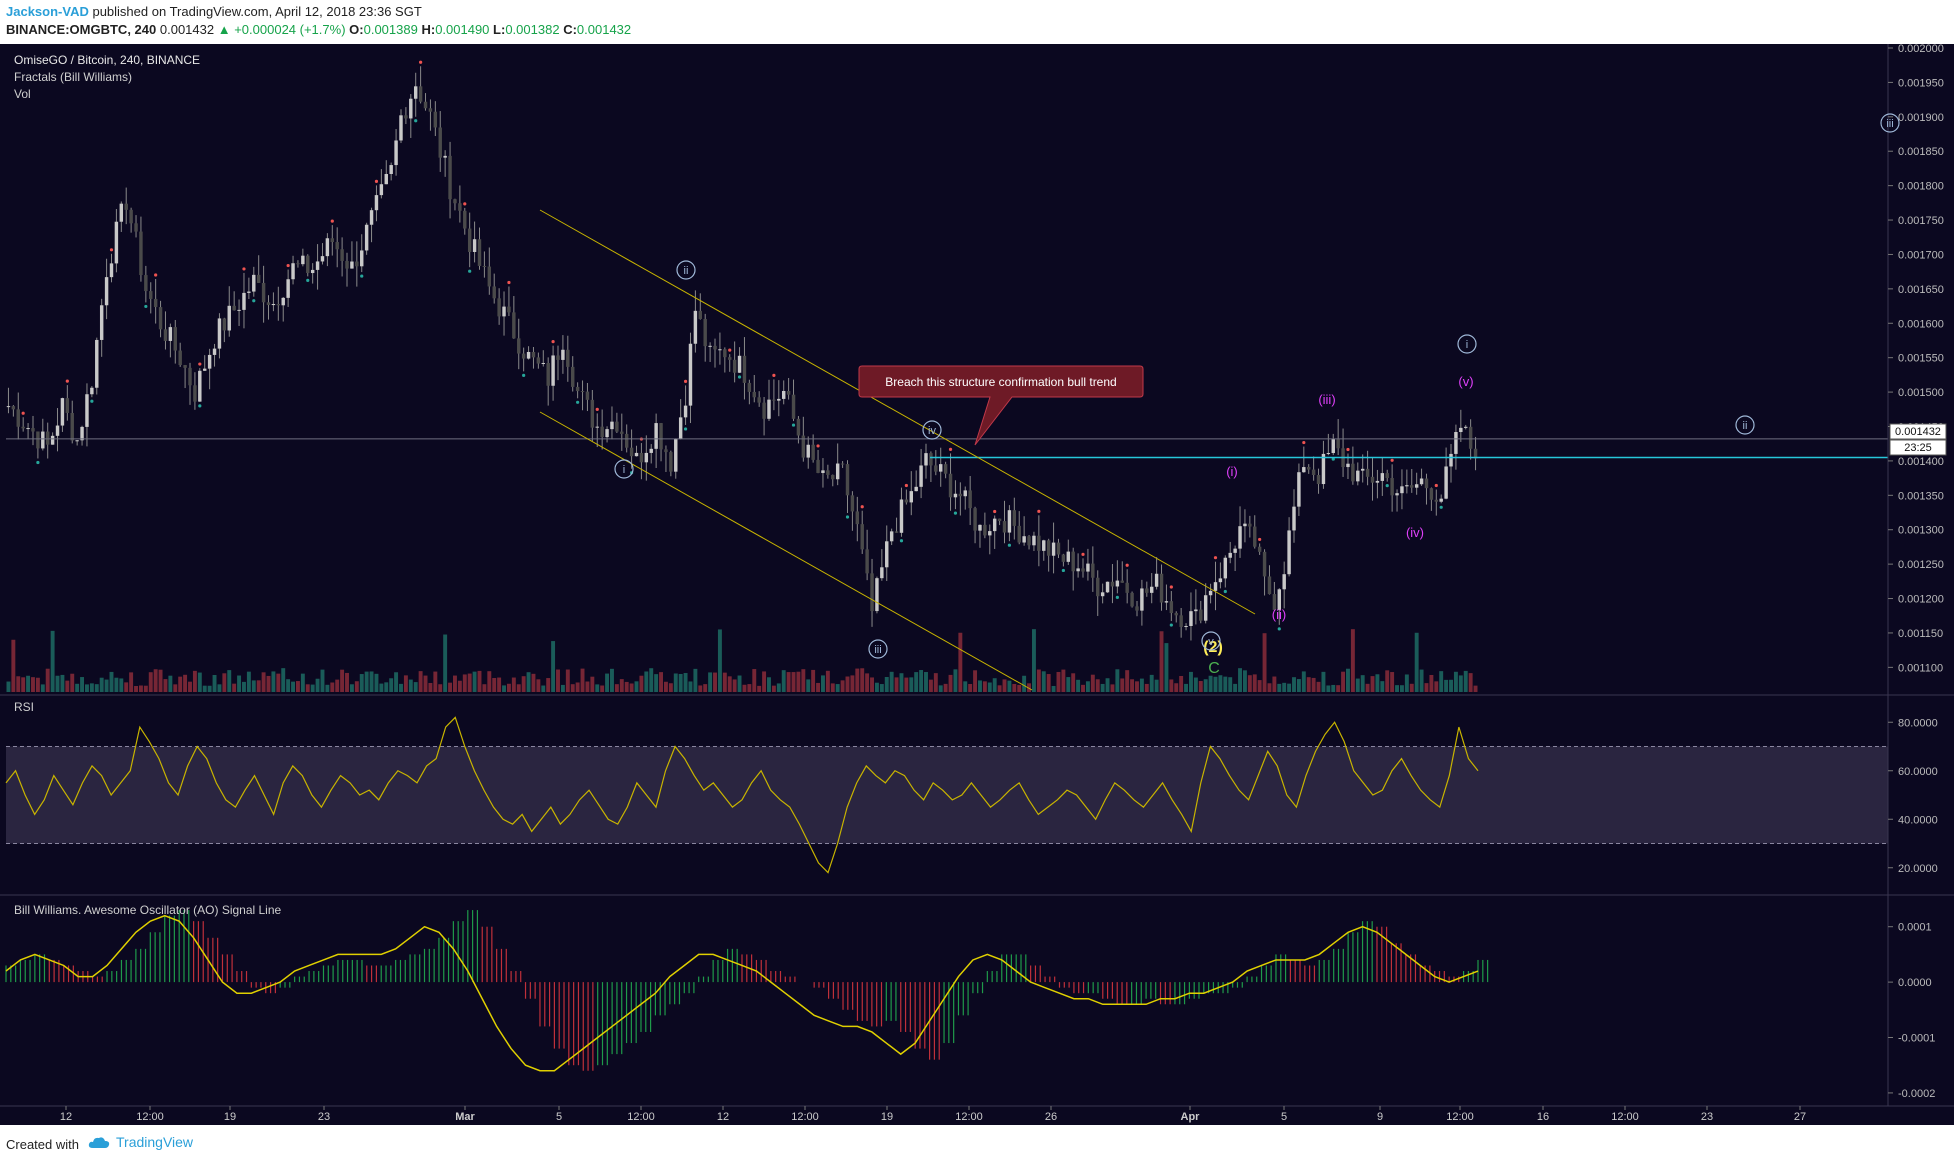 The height and width of the screenshot is (1163, 1954). I want to click on rsi-pane, so click(946, 795).